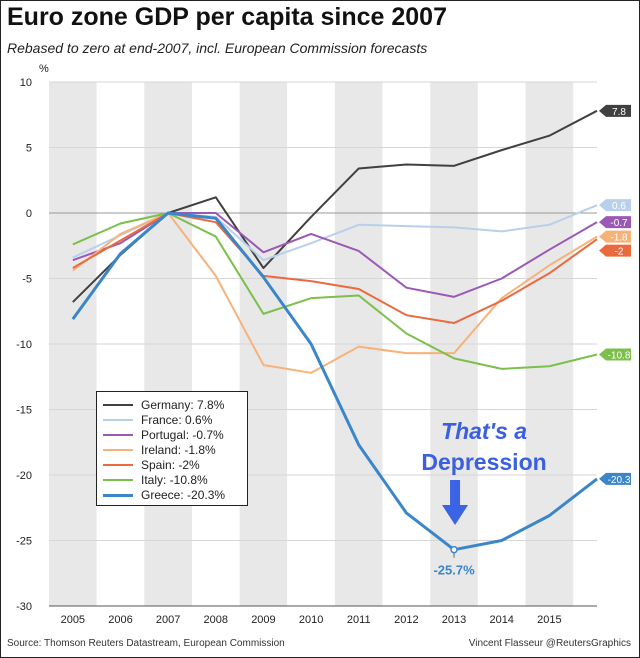  I want to click on x-tick-label: 2013, so click(454, 620).